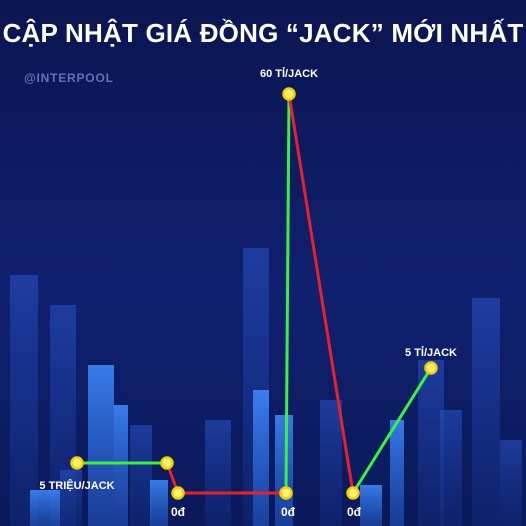 This screenshot has width=526, height=526. I want to click on brand-watermark: @INTERPOOL, so click(69, 78).